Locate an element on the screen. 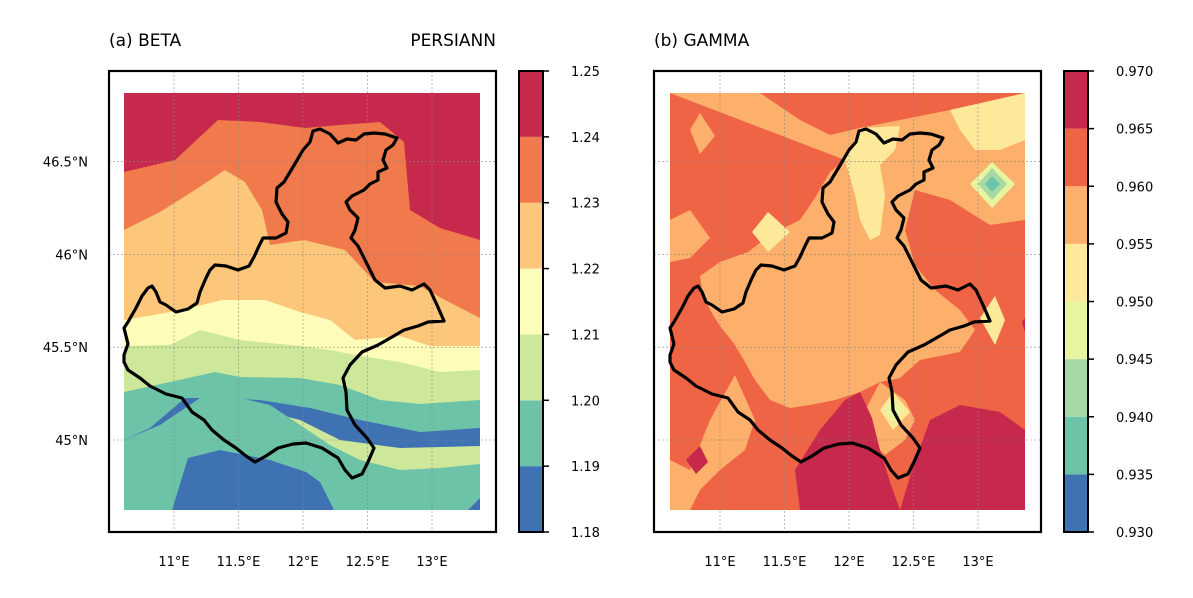  gamma-area-0-965-edge is located at coordinates (1023, 325).